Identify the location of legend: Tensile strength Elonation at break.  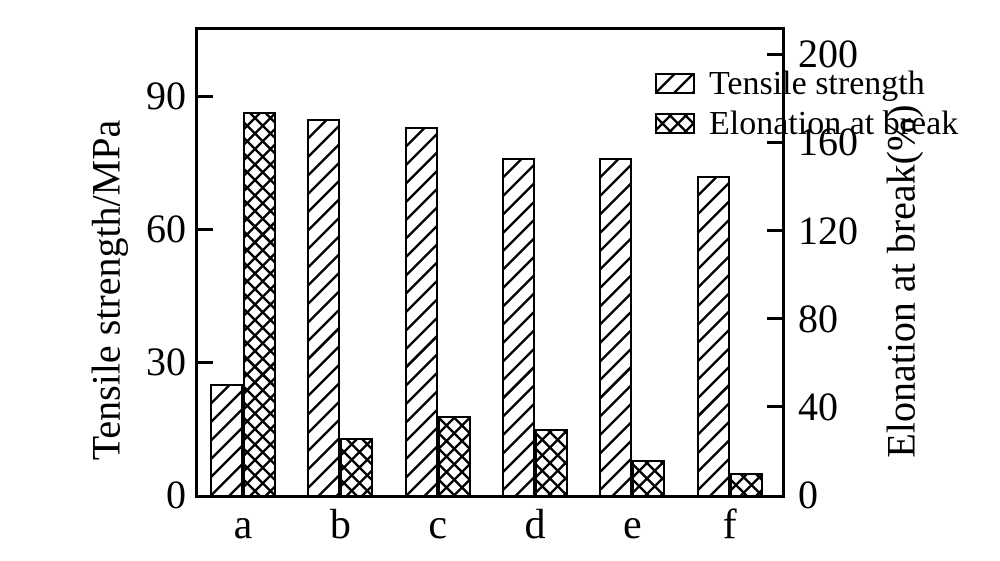
(807, 103).